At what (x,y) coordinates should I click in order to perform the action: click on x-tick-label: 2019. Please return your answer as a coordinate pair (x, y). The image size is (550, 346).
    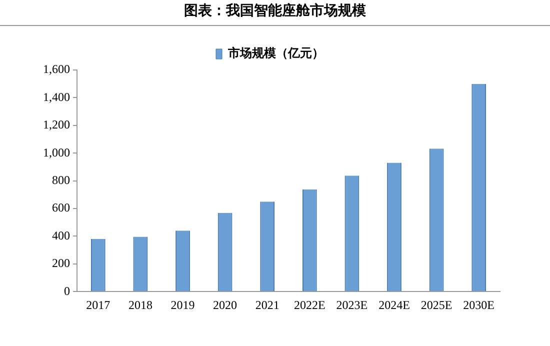
    Looking at the image, I should click on (182, 305).